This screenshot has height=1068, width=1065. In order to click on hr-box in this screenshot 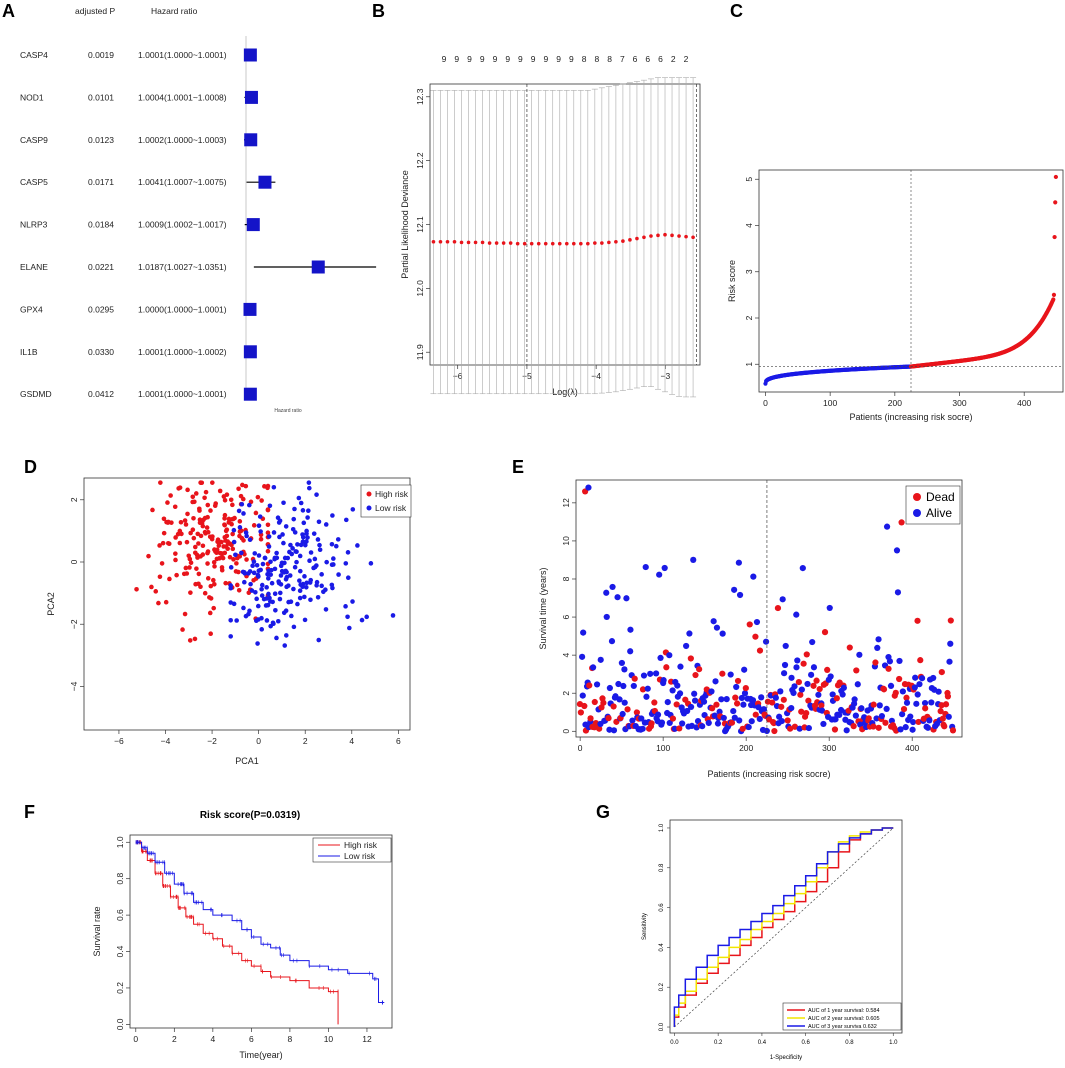, I will do `click(250, 309)`.